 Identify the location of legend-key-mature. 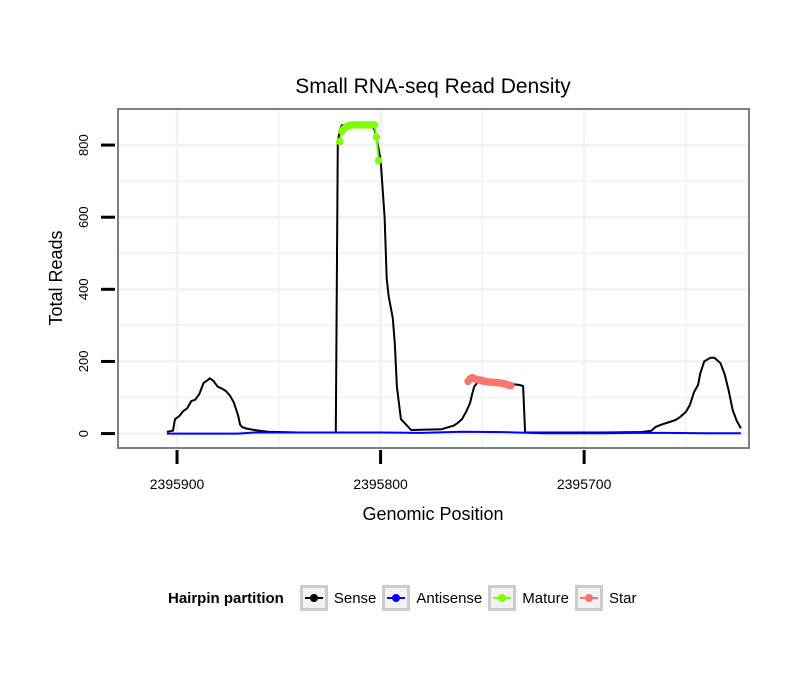
(502, 598).